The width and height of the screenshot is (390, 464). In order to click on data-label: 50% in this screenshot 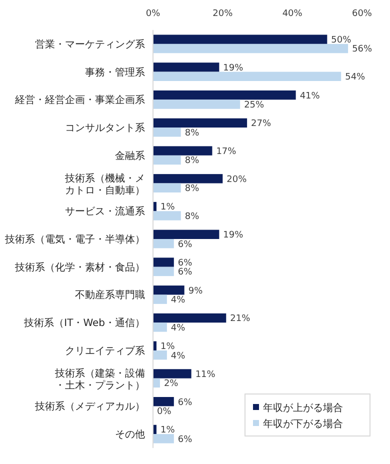, I will do `click(341, 41)`.